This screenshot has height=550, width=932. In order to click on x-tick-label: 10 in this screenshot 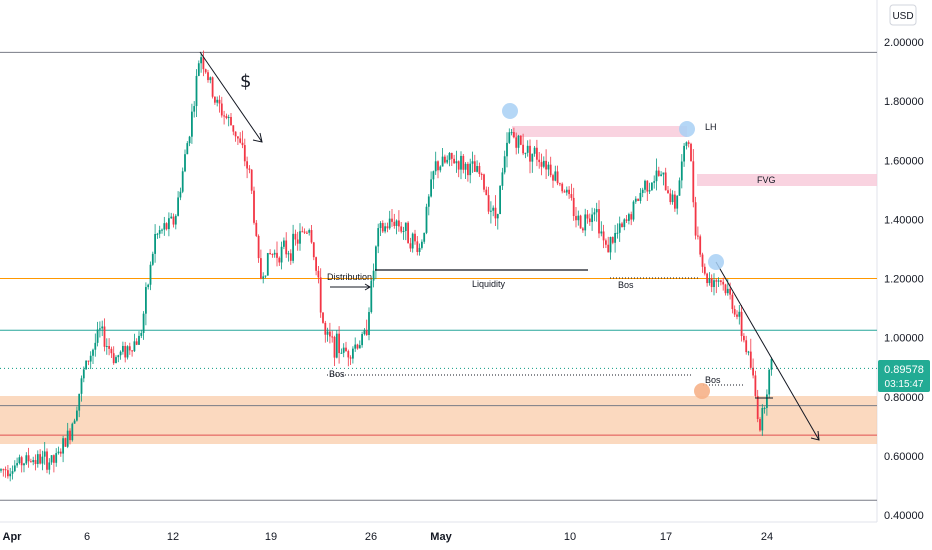, I will do `click(570, 537)`.